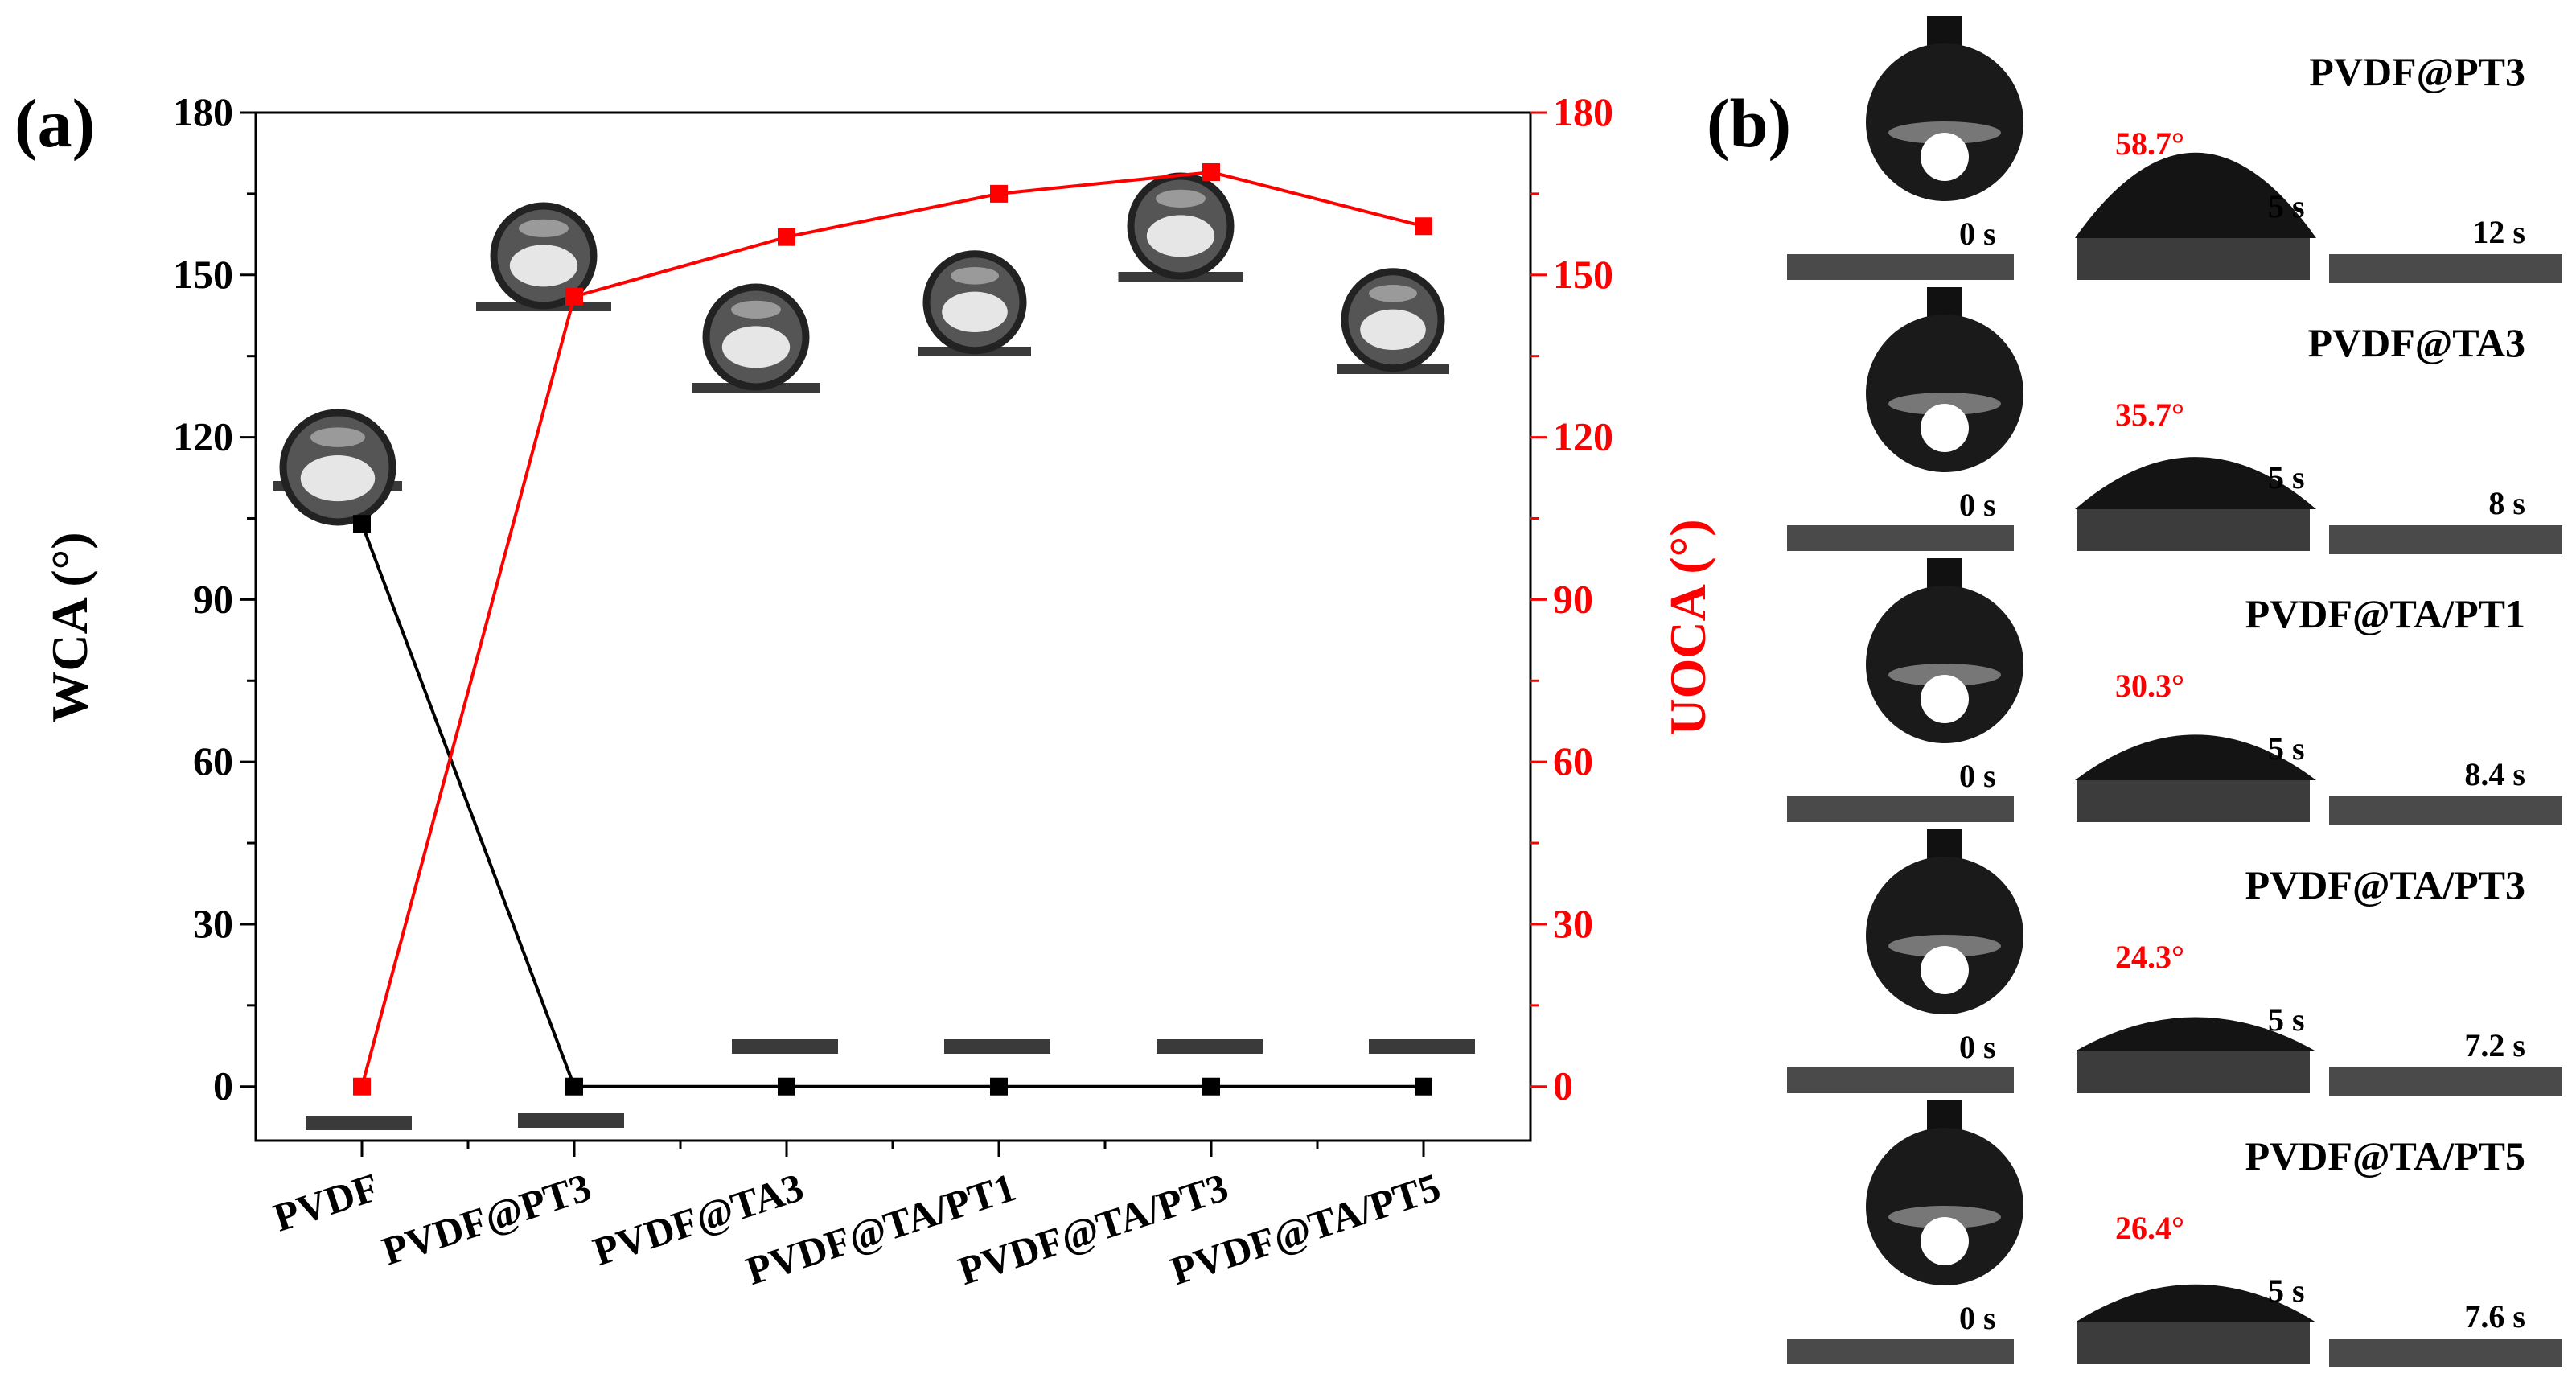 This screenshot has width=2576, height=1390. Describe the element at coordinates (2385, 1155) in the screenshot. I see `row-title: PVDF@TA/PT5` at that location.